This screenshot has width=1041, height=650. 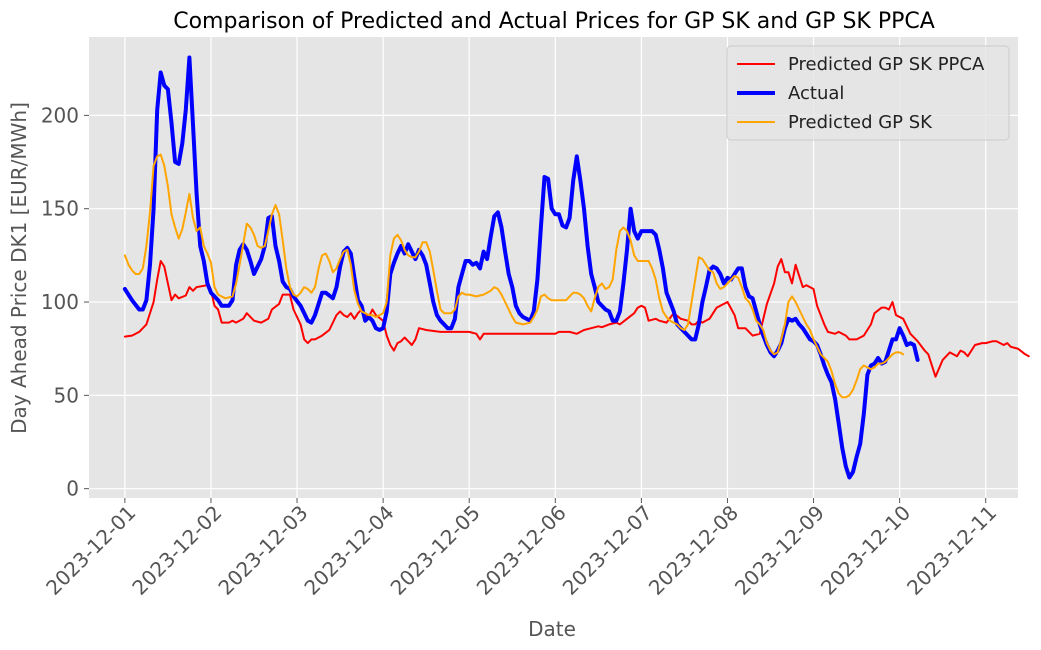 What do you see at coordinates (176, 550) in the screenshot?
I see `x-tick-label: 2023-12-02` at bounding box center [176, 550].